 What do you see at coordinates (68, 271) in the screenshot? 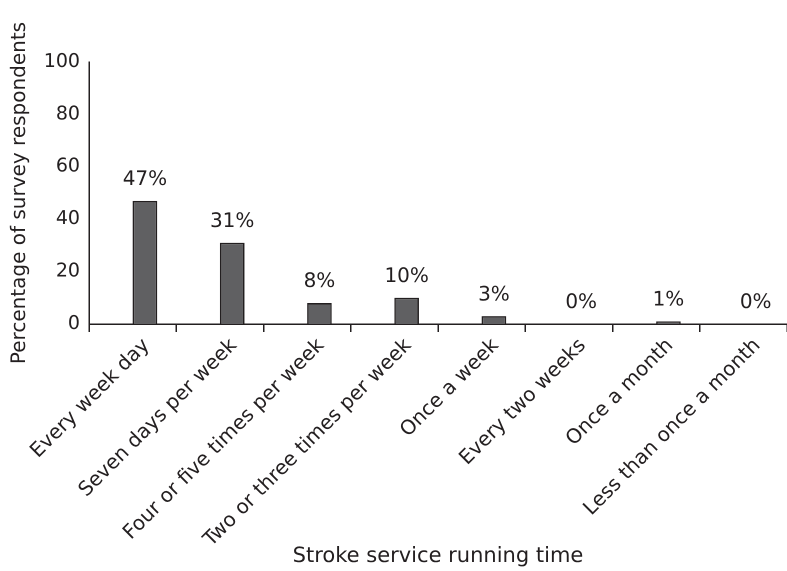
I see `y-tick-label: 20` at bounding box center [68, 271].